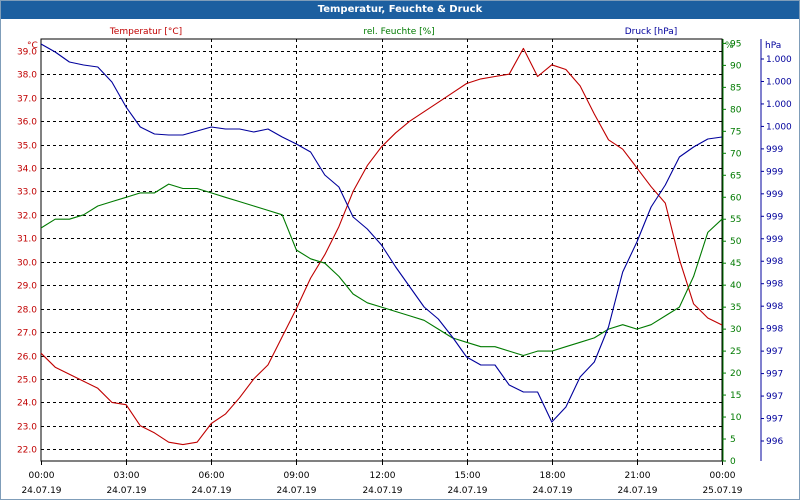 This screenshot has height=500, width=800. I want to click on left-tick-label: 23.0, so click(27, 428).